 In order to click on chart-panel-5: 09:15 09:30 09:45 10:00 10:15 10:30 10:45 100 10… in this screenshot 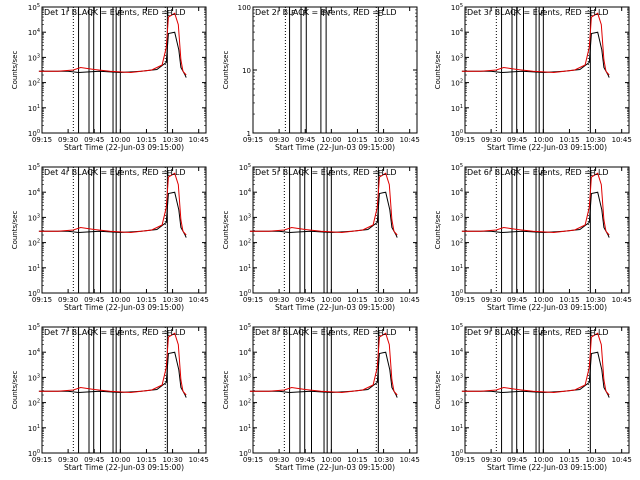, I will do `click(321, 237)`.